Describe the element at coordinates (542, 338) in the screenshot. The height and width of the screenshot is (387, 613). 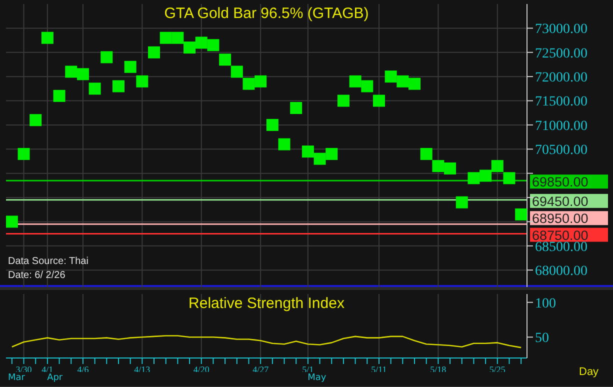
I see `y-tick-label: 50` at that location.